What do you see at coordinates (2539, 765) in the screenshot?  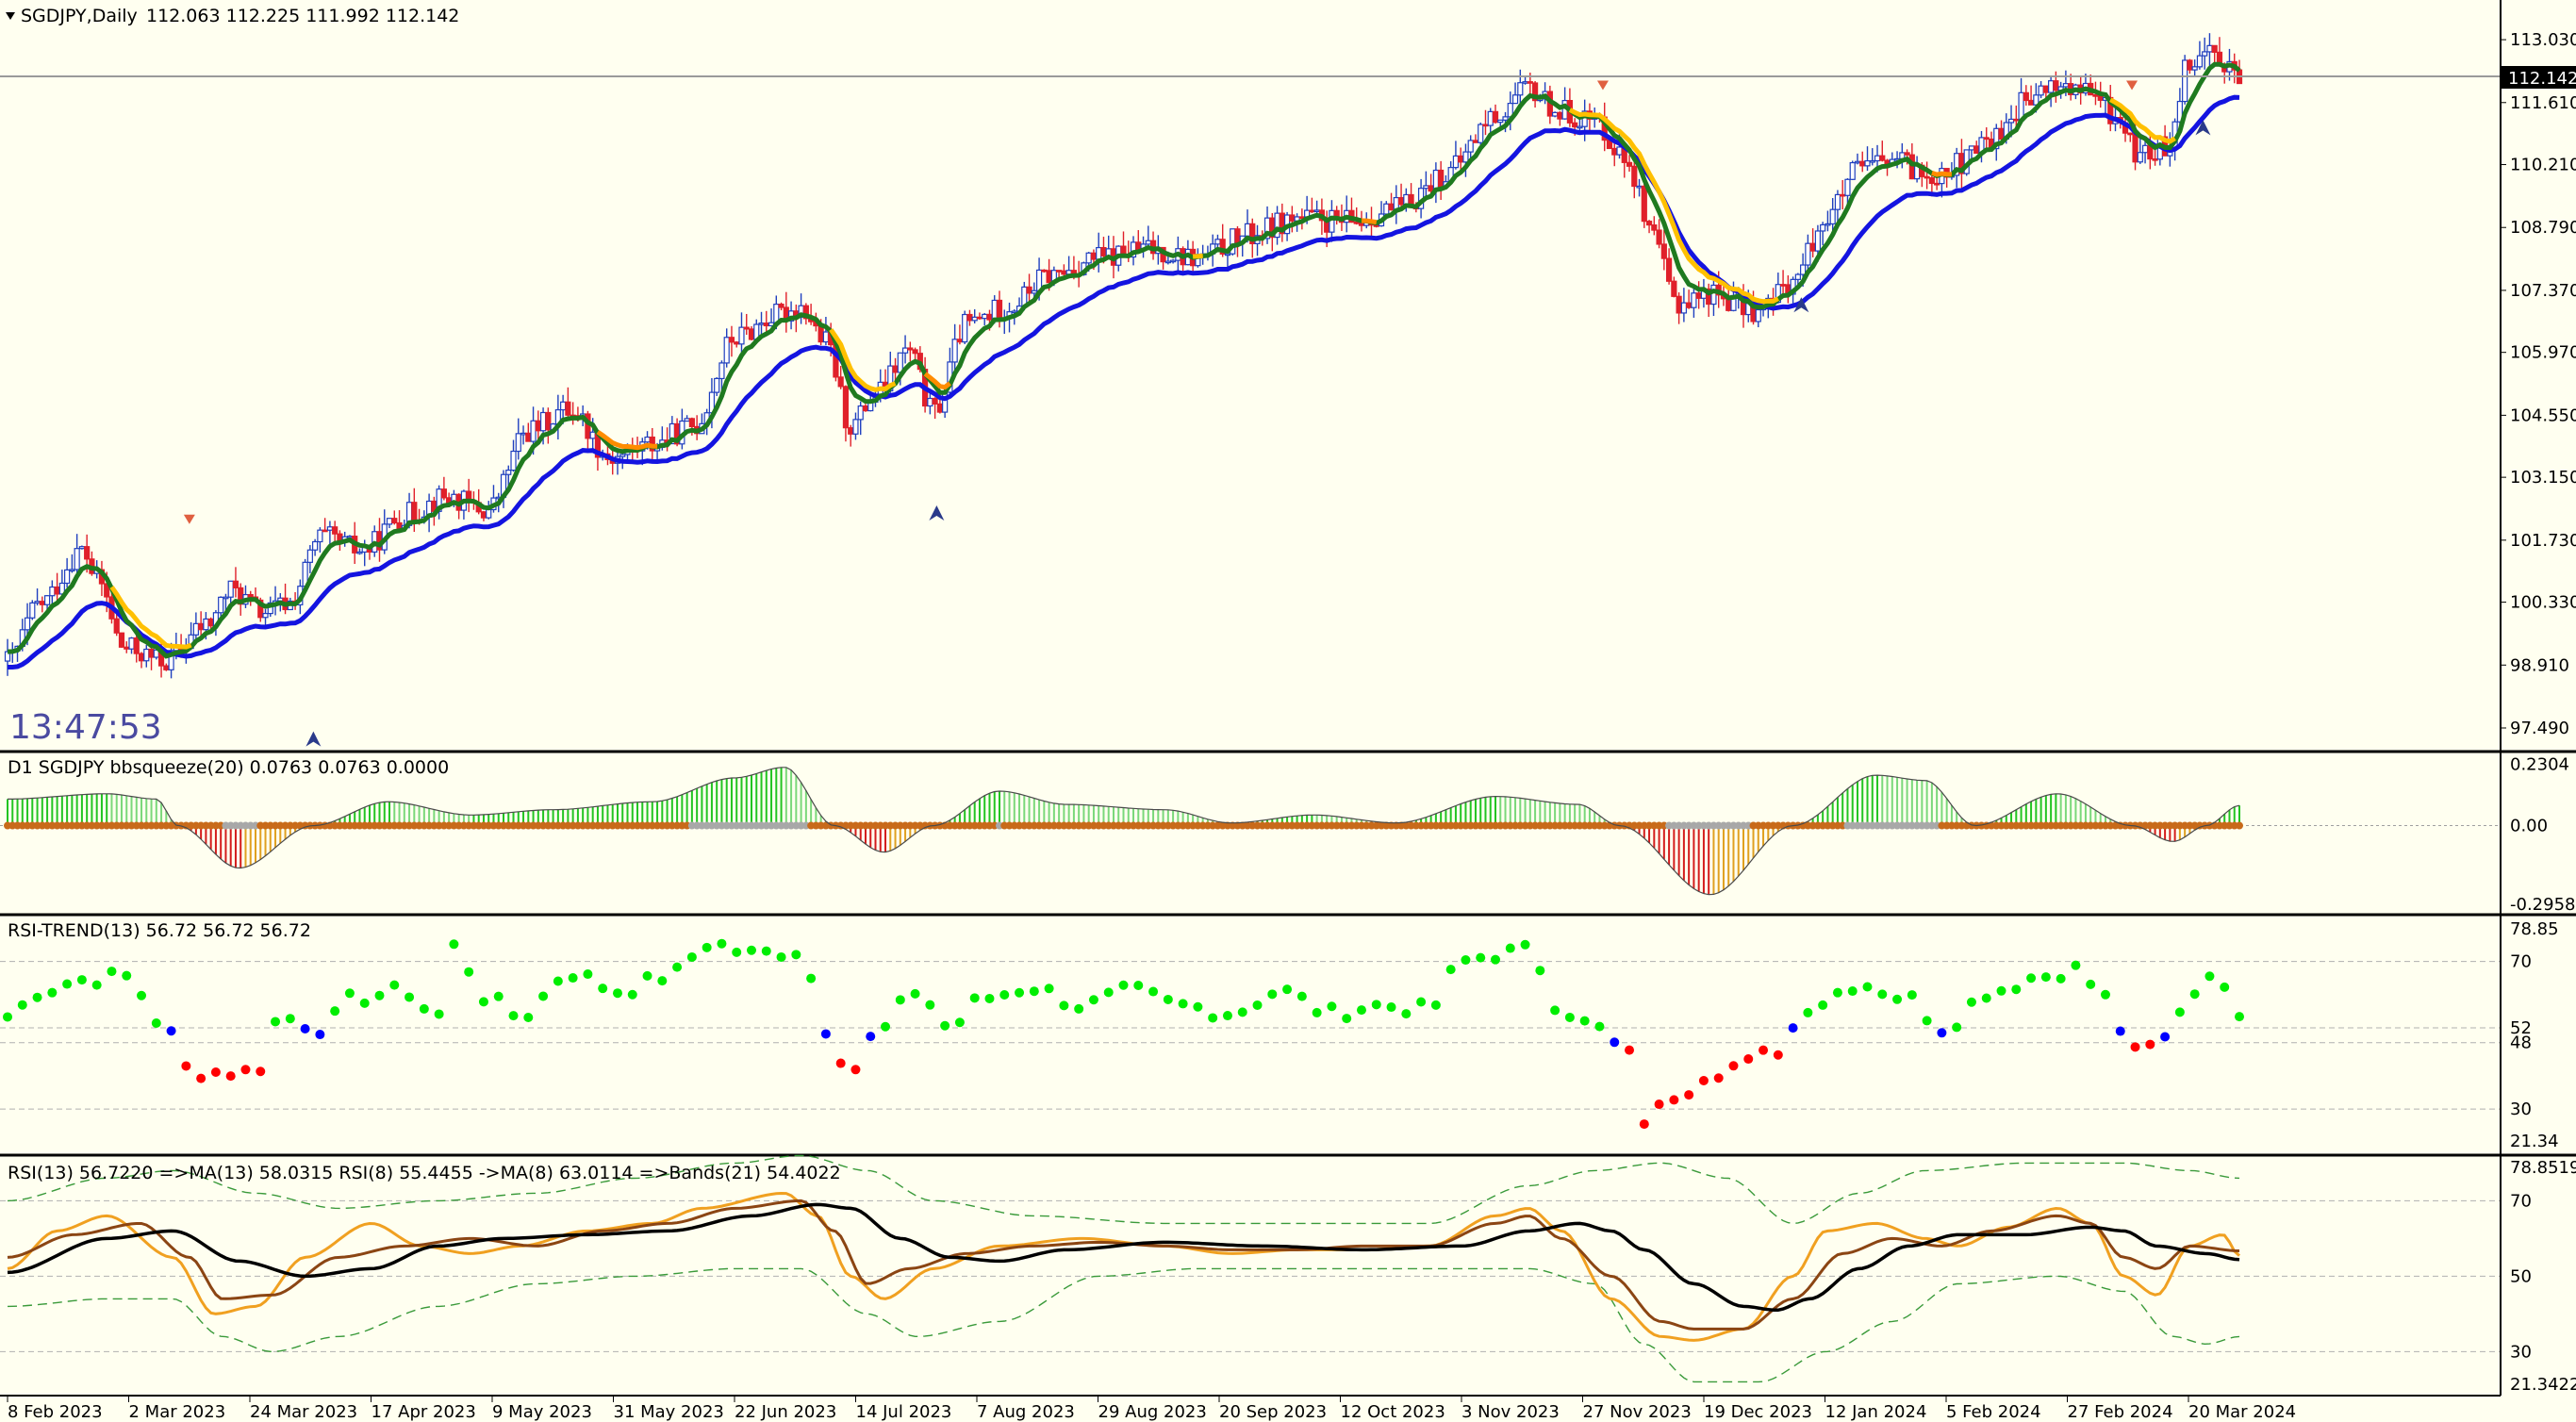 I see `squeeze-tick-label: 0.2304` at bounding box center [2539, 765].